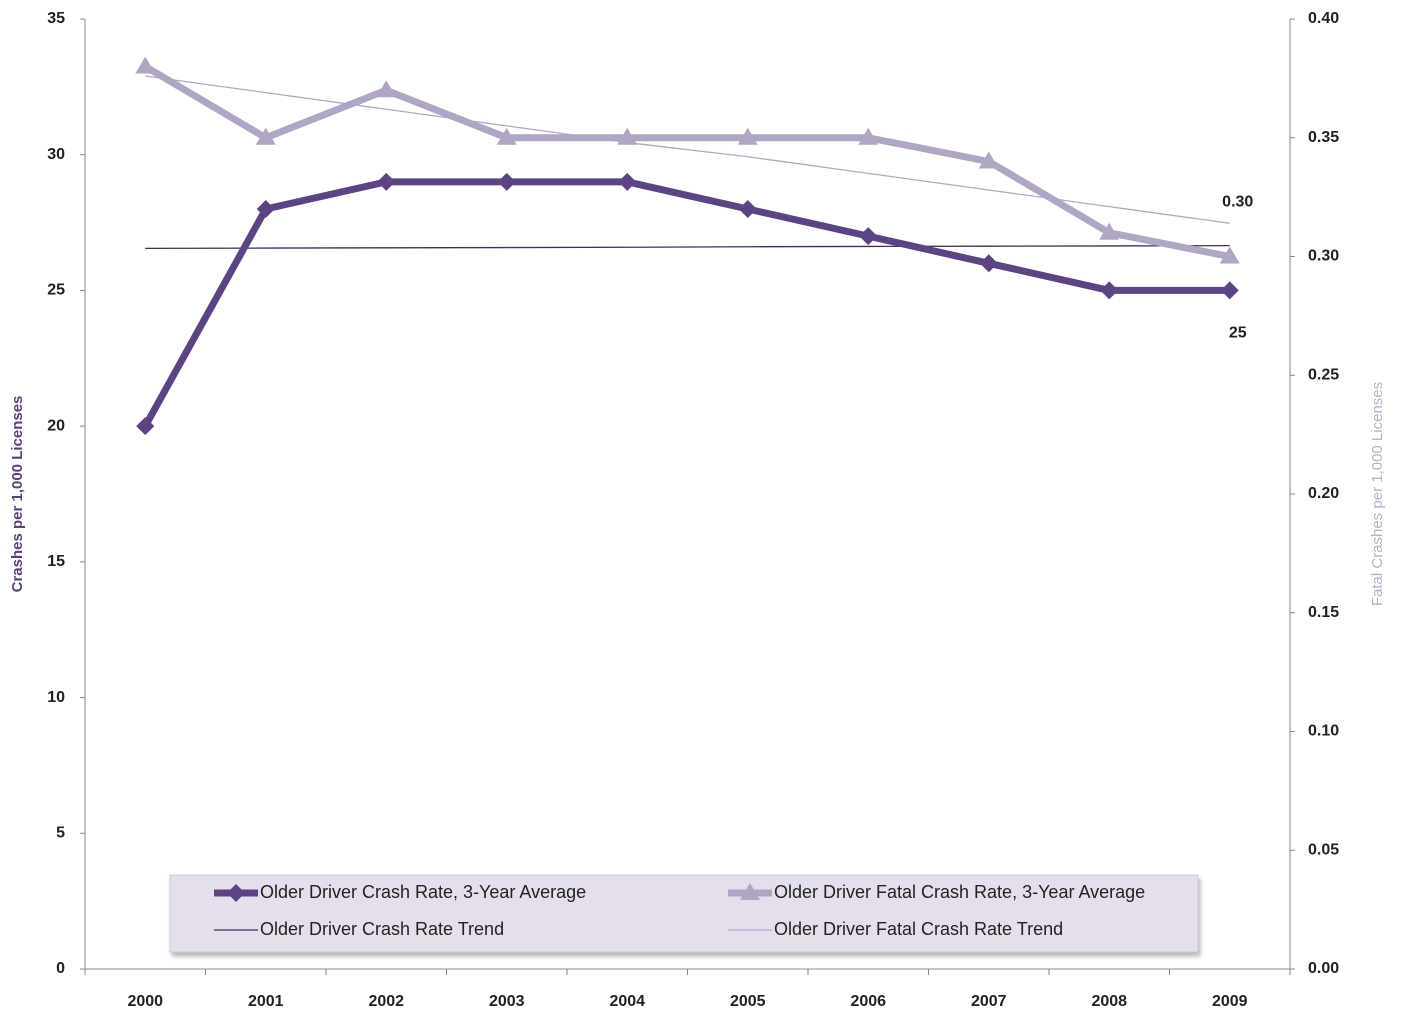 The image size is (1403, 1017). Describe the element at coordinates (1230, 1001) in the screenshot. I see `x-tick-label: 2009` at that location.